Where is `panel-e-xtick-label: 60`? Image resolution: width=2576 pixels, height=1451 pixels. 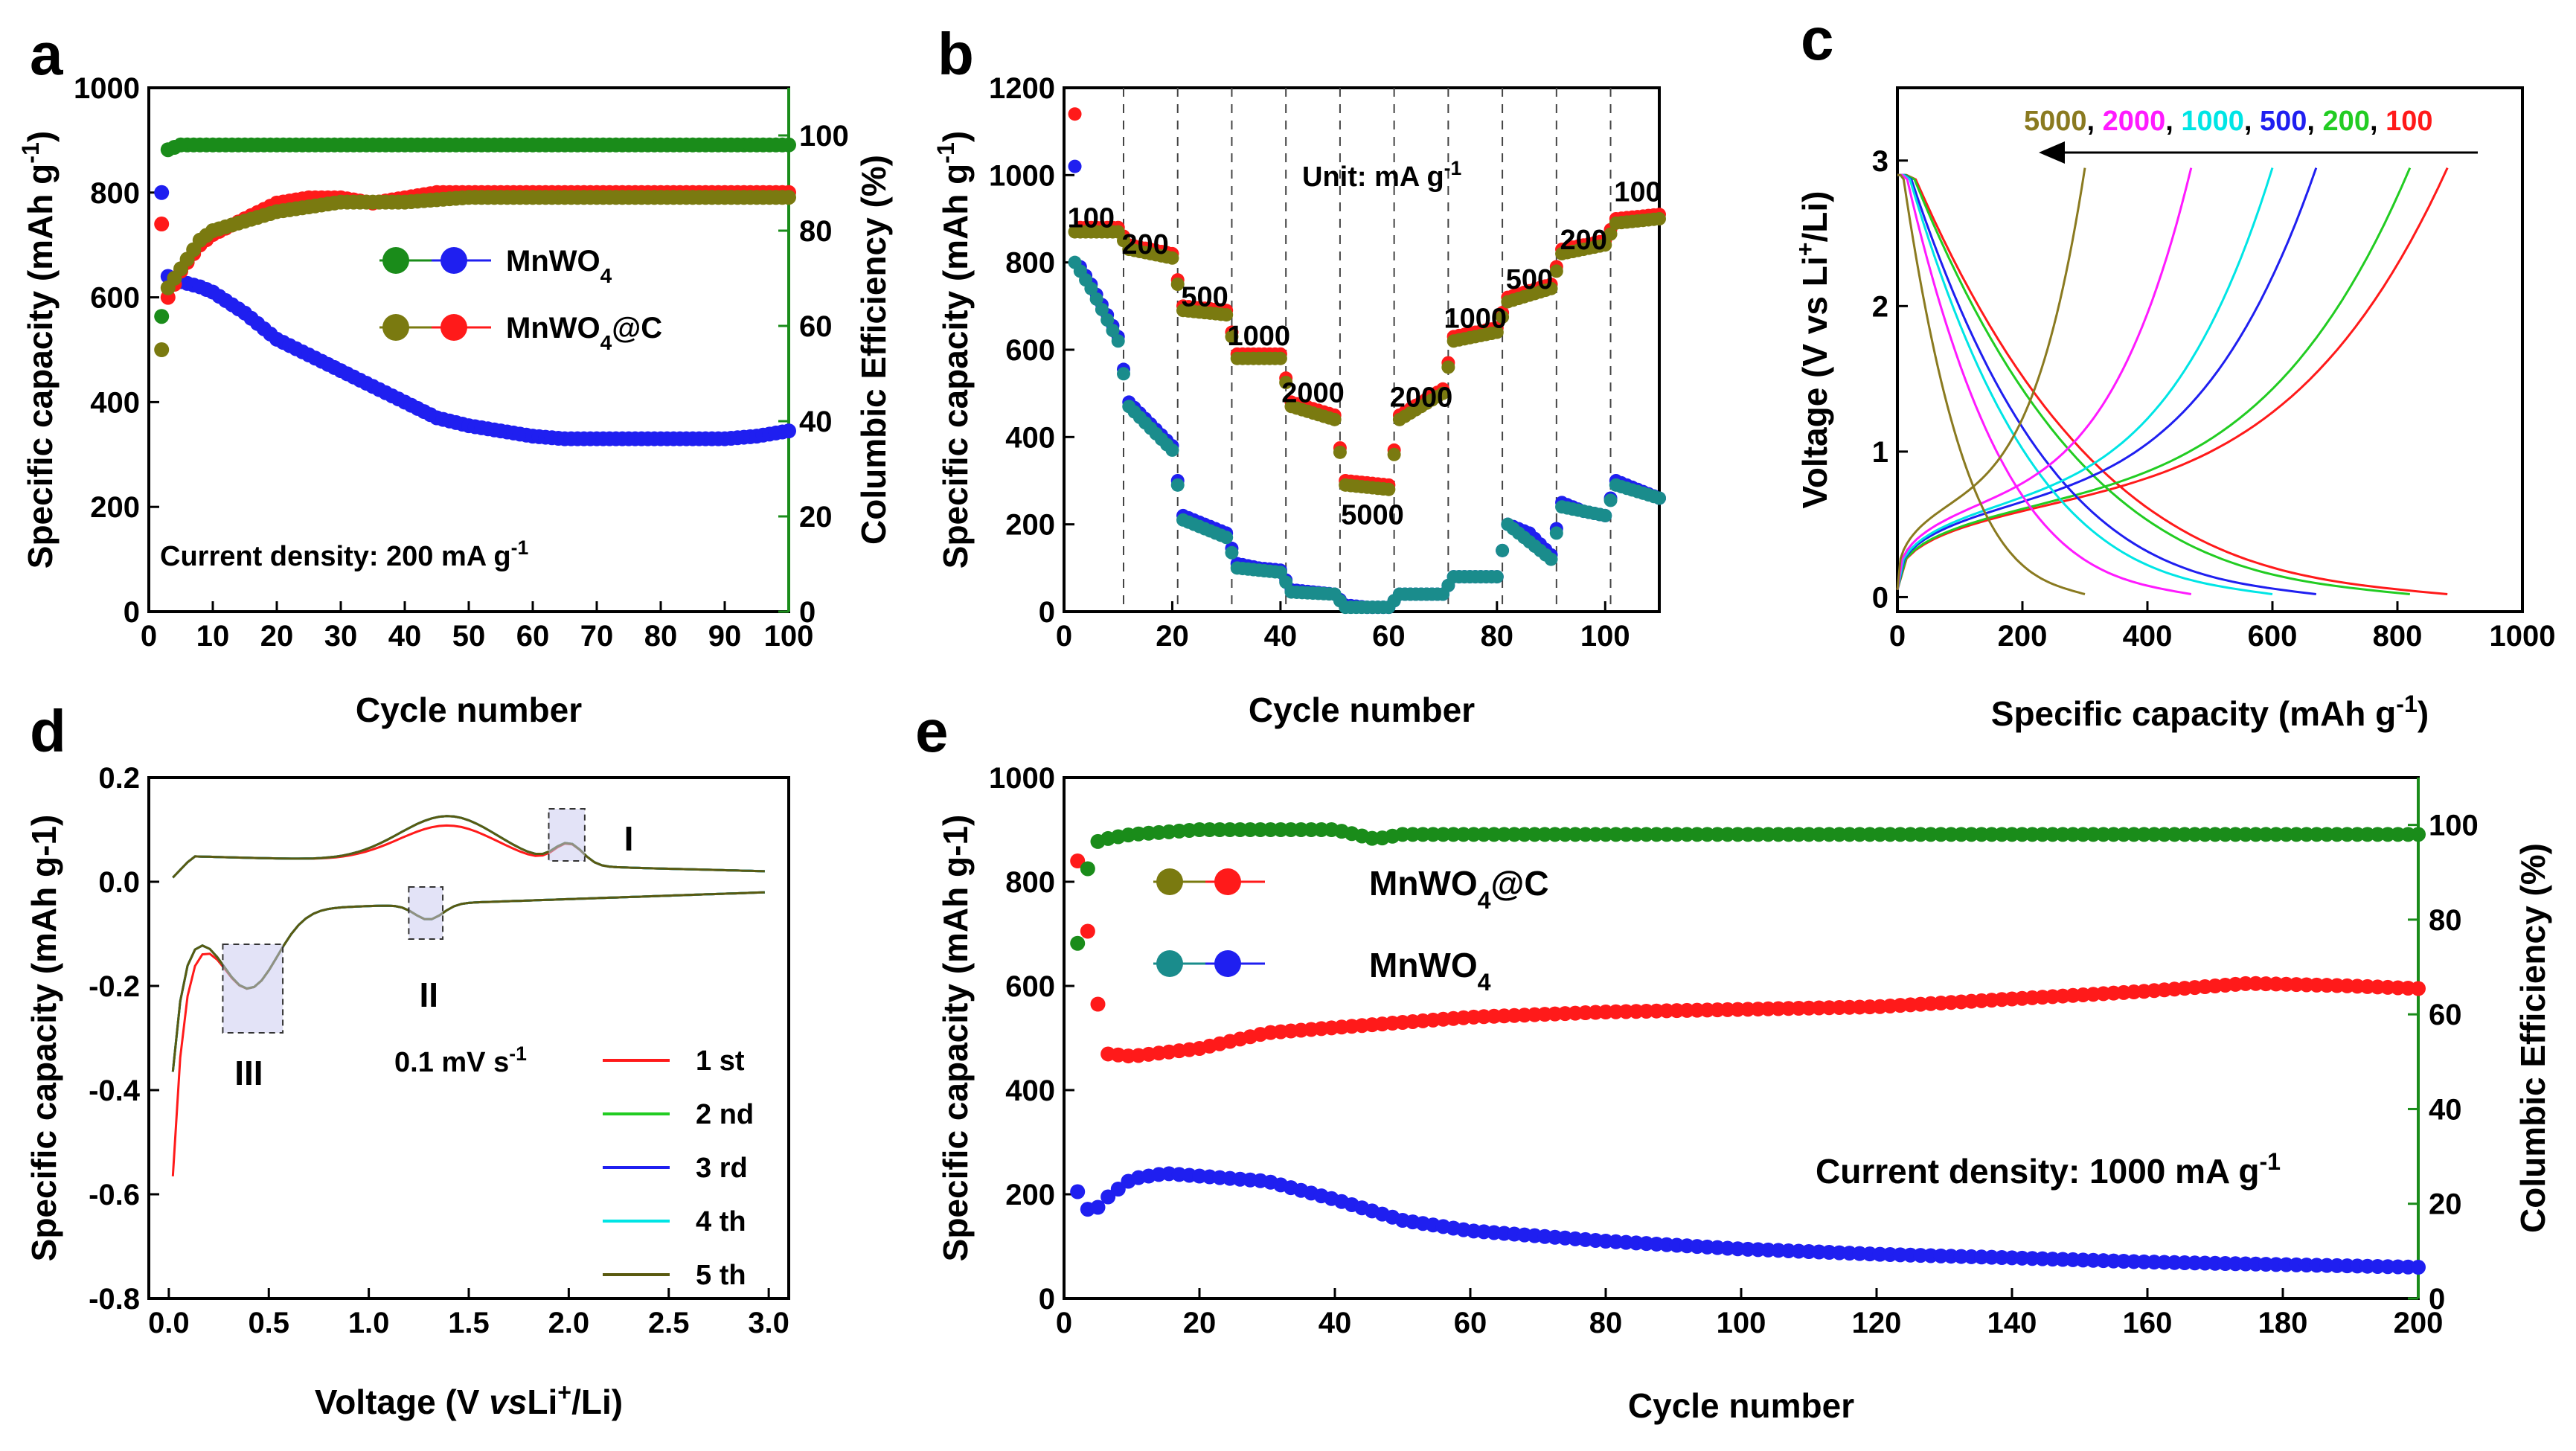
panel-e-xtick-label: 60 is located at coordinates (1470, 1323).